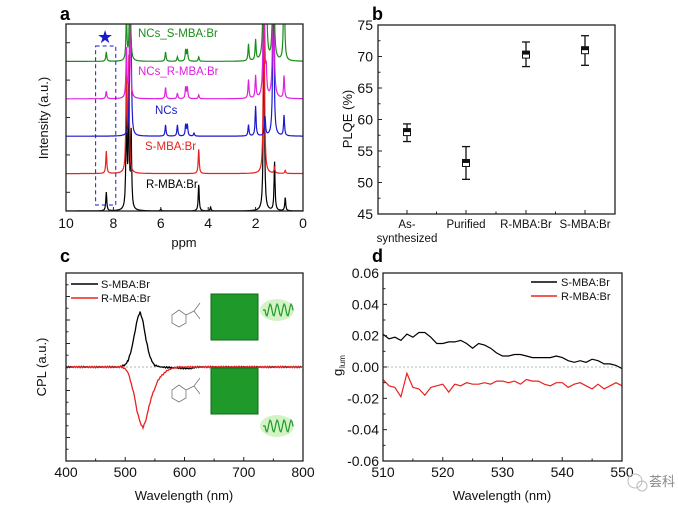 This screenshot has width=678, height=518. Describe the element at coordinates (662, 481) in the screenshot. I see `watermark-text: 荟科` at that location.